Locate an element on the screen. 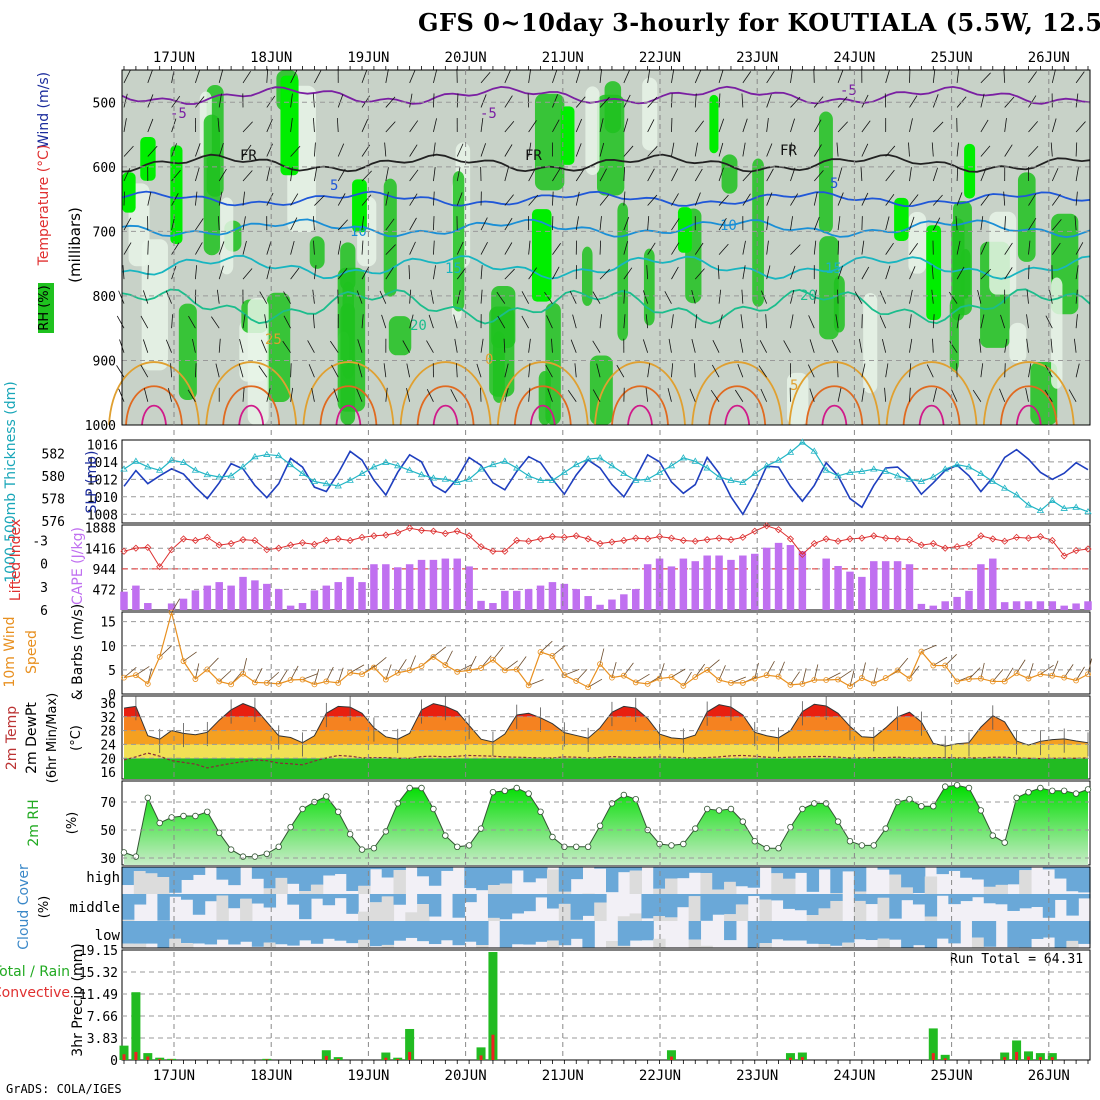 The height and width of the screenshot is (1100, 1100). date-label-top: 19JUN is located at coordinates (368, 58).